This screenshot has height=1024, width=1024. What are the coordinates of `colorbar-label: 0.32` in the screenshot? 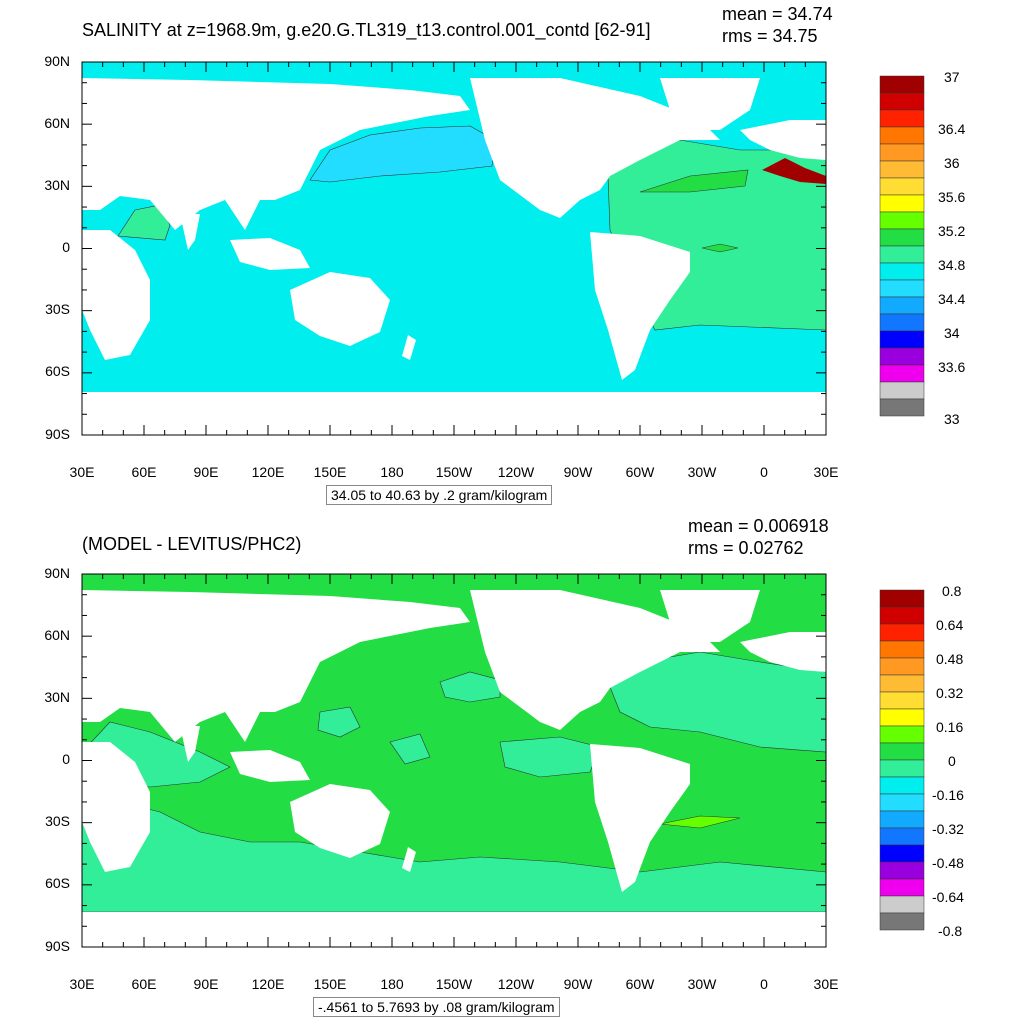 It's located at (950, 693).